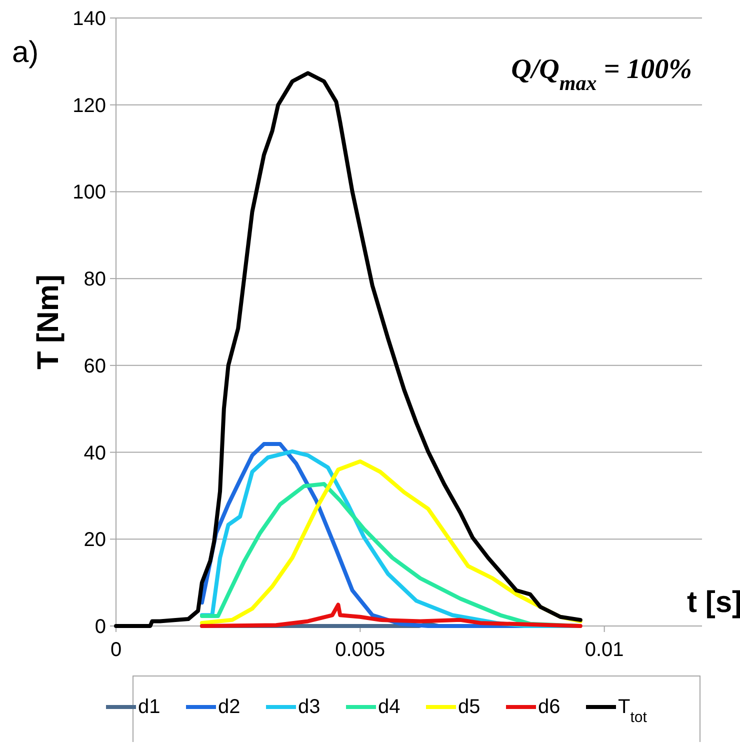 Image resolution: width=740 pixels, height=750 pixels. I want to click on y-tick-label: 40, so click(95, 453).